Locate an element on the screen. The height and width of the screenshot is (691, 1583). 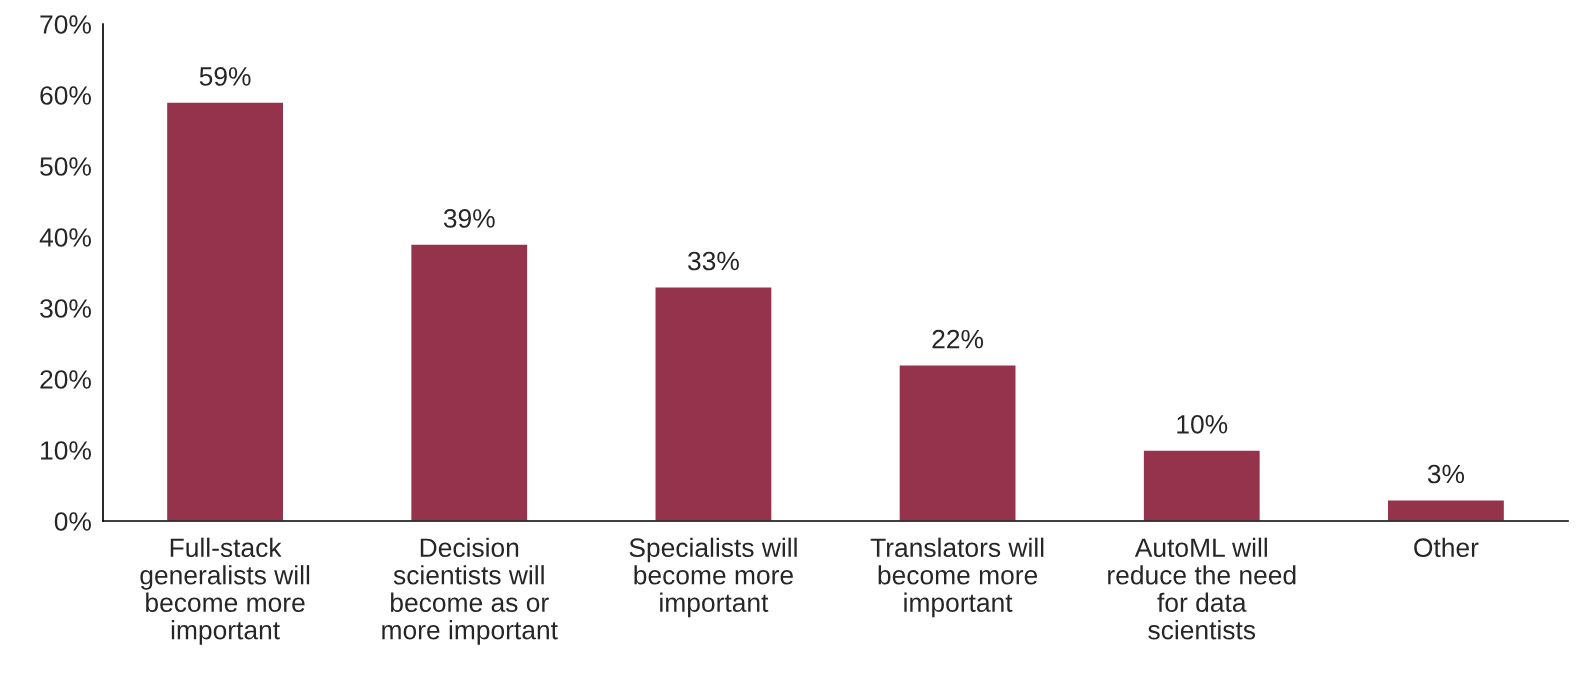
y-tick-label: 10% is located at coordinates (66, 450).